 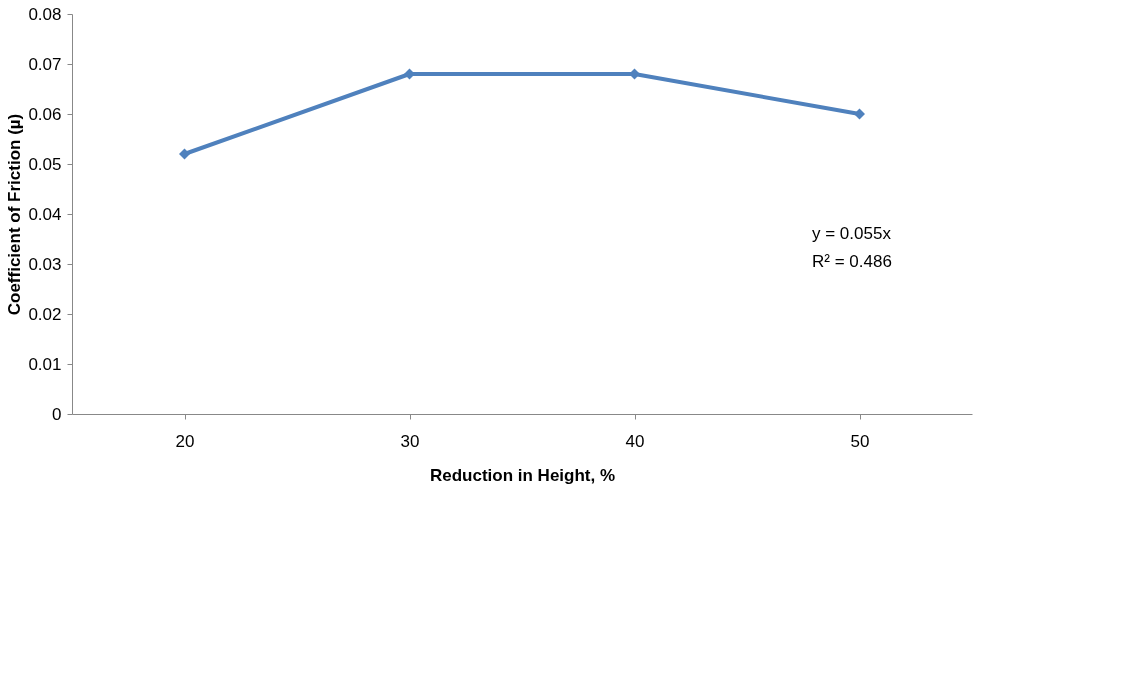 What do you see at coordinates (522, 475) in the screenshot?
I see `x-axis-title: Reduction in Height, %` at bounding box center [522, 475].